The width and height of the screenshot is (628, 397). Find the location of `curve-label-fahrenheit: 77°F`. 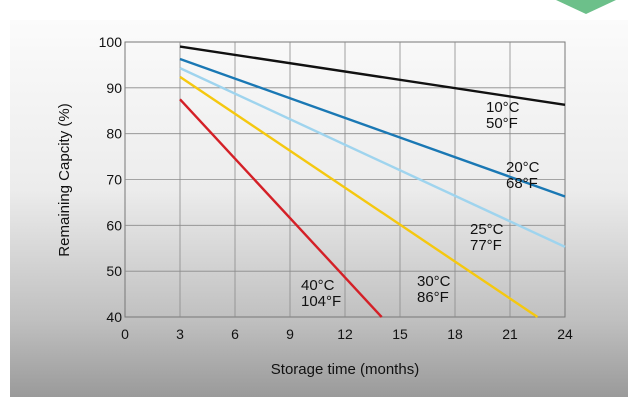

curve-label-fahrenheit: 77°F is located at coordinates (486, 245).